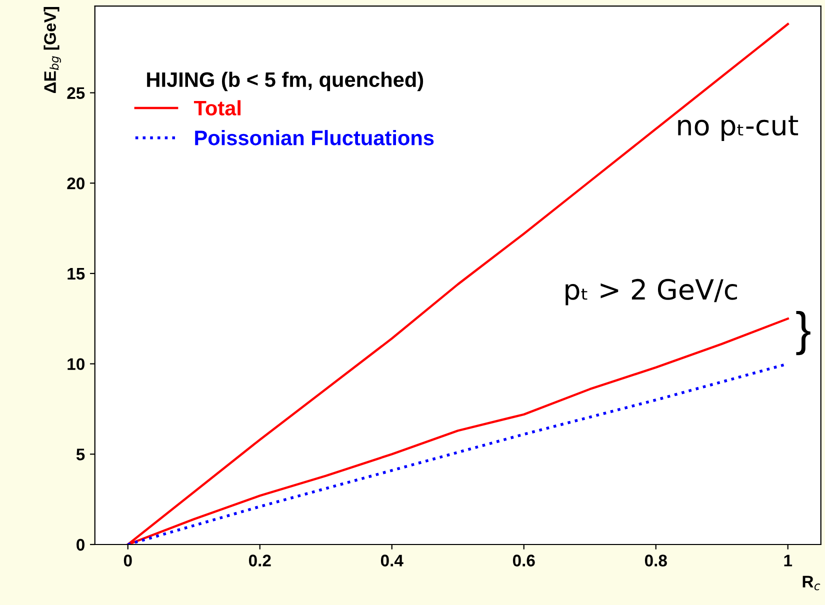 Image resolution: width=825 pixels, height=605 pixels. Describe the element at coordinates (811, 583) in the screenshot. I see `x-axis-title: R$_{c}$` at that location.